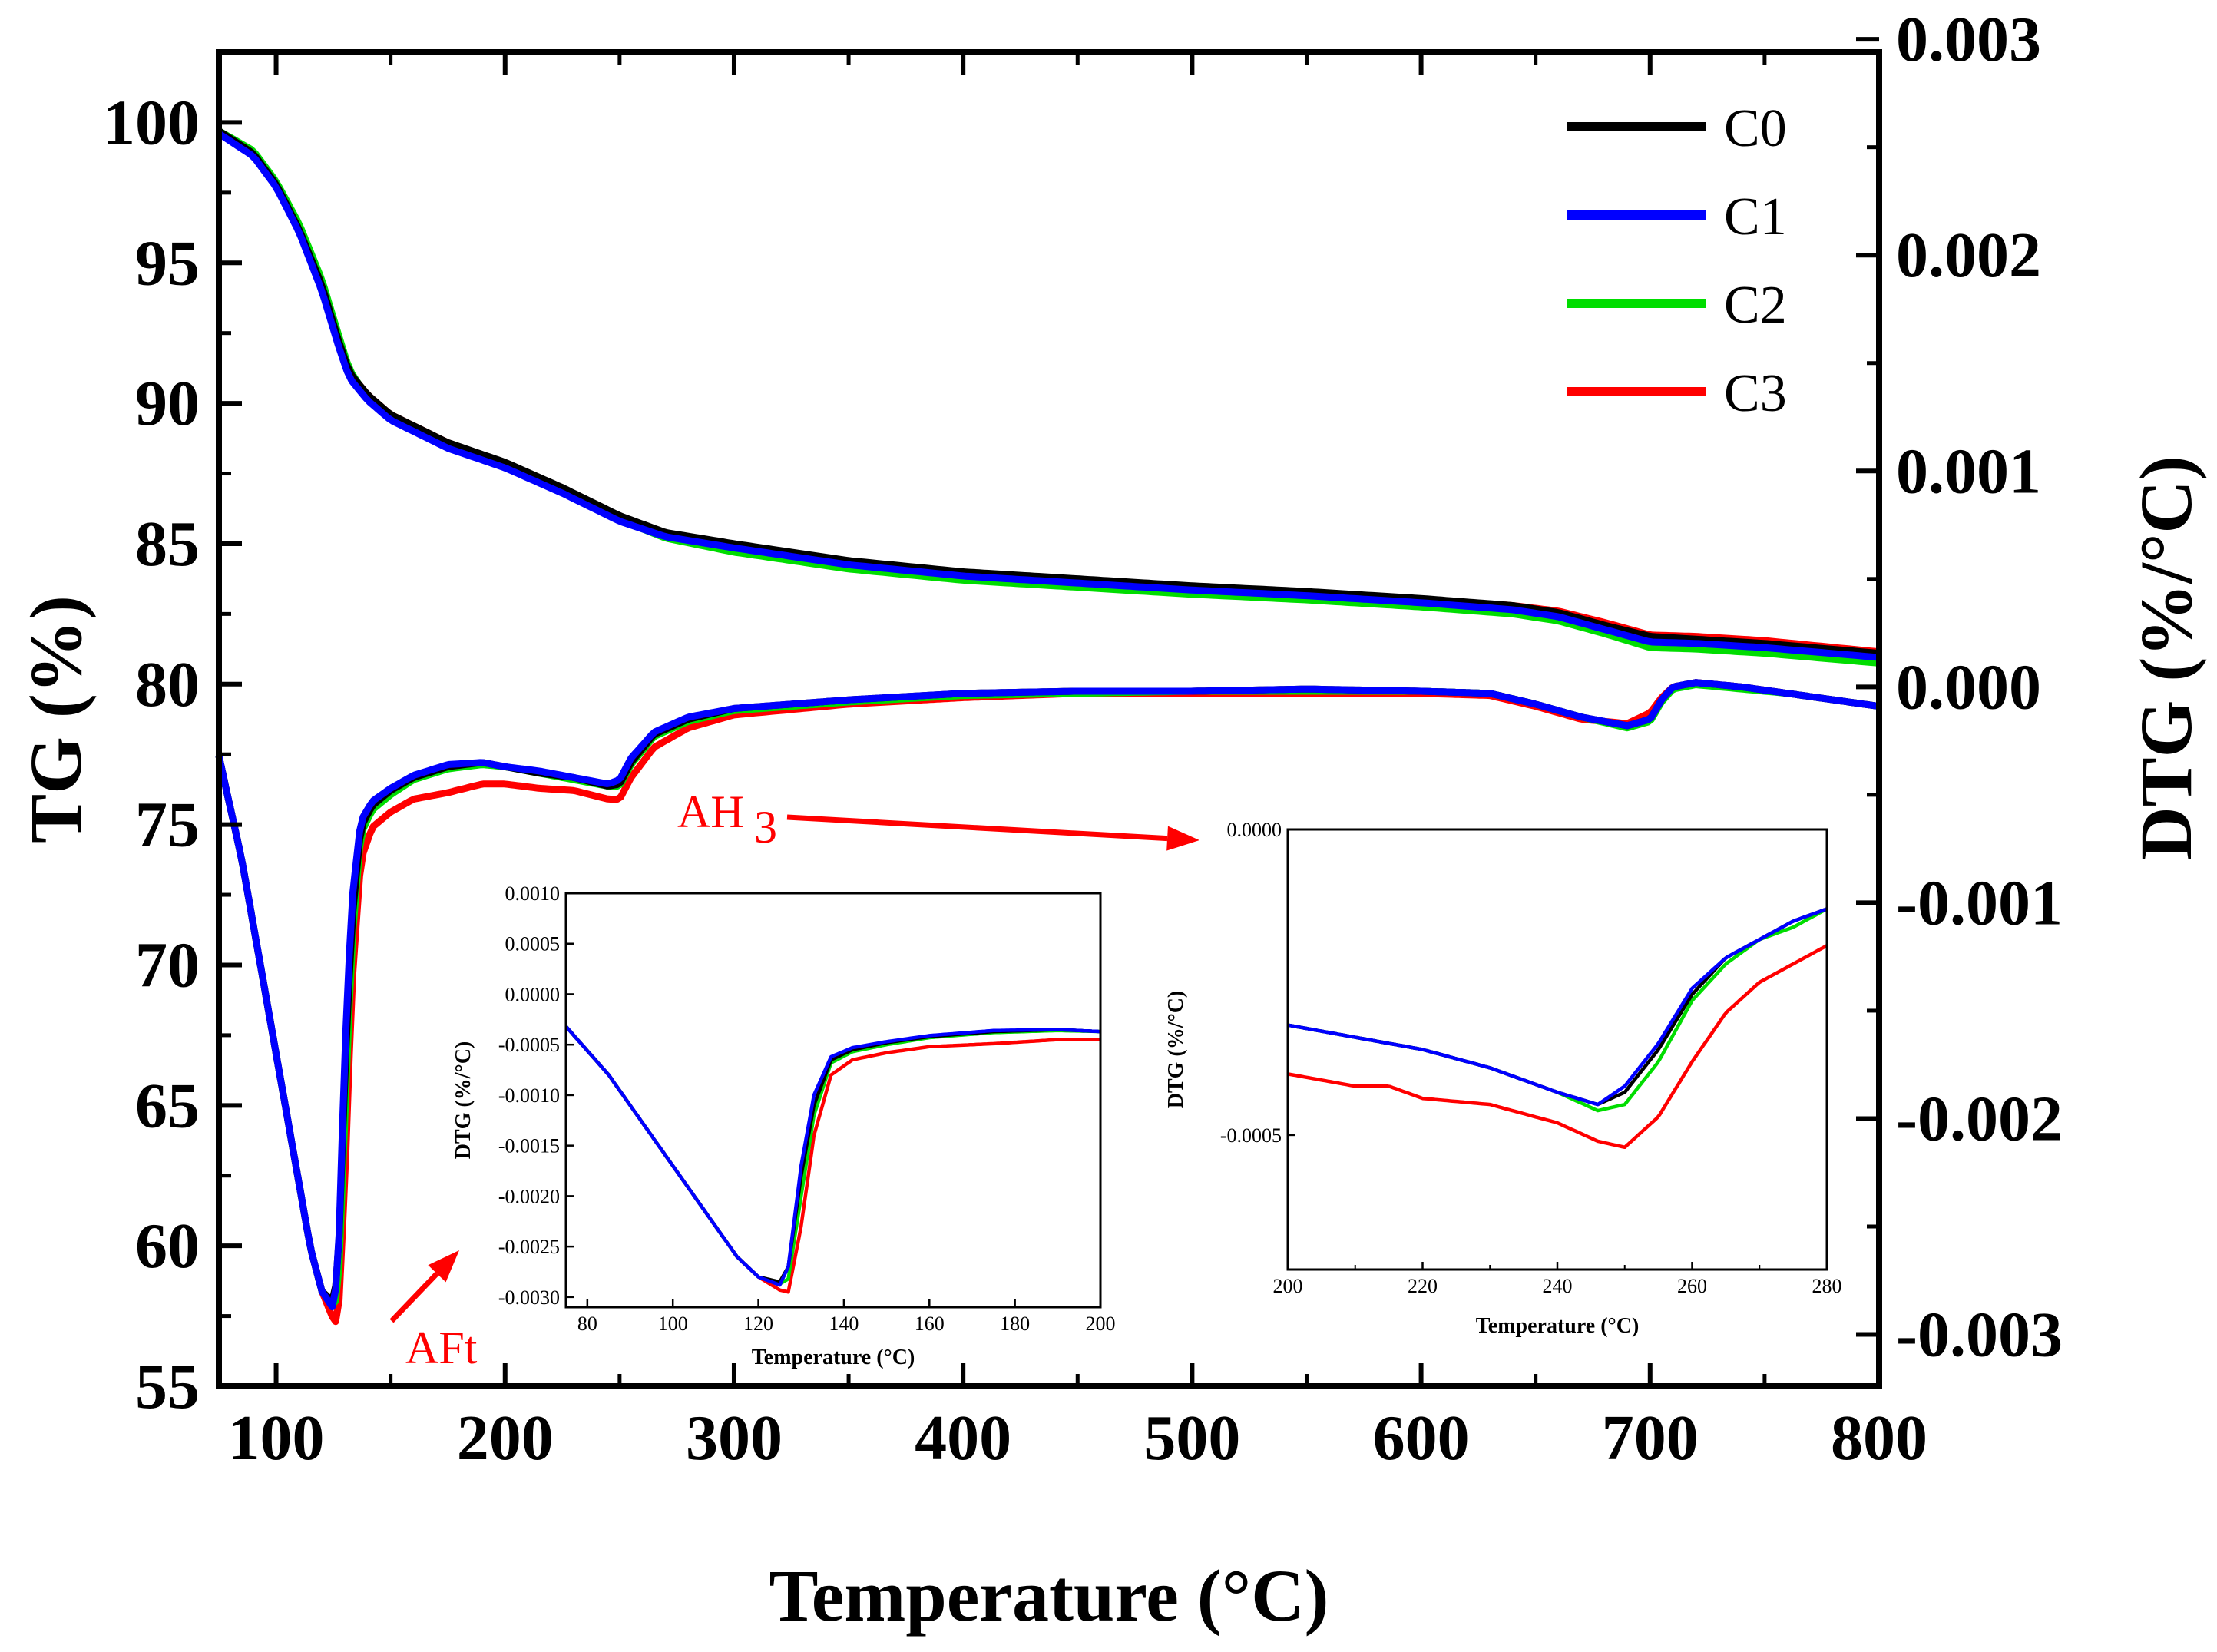  I want to click on y-tick-label: 90, so click(167, 404).